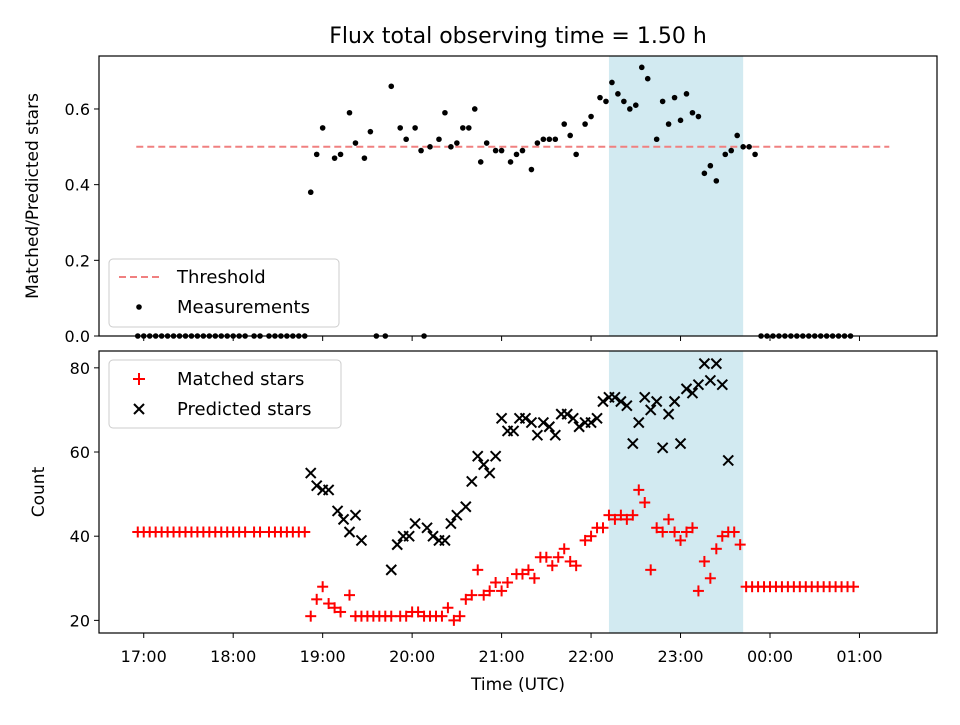 Image resolution: width=960 pixels, height=725 pixels. Describe the element at coordinates (323, 656) in the screenshot. I see `x-tick-label: 19:00` at that location.